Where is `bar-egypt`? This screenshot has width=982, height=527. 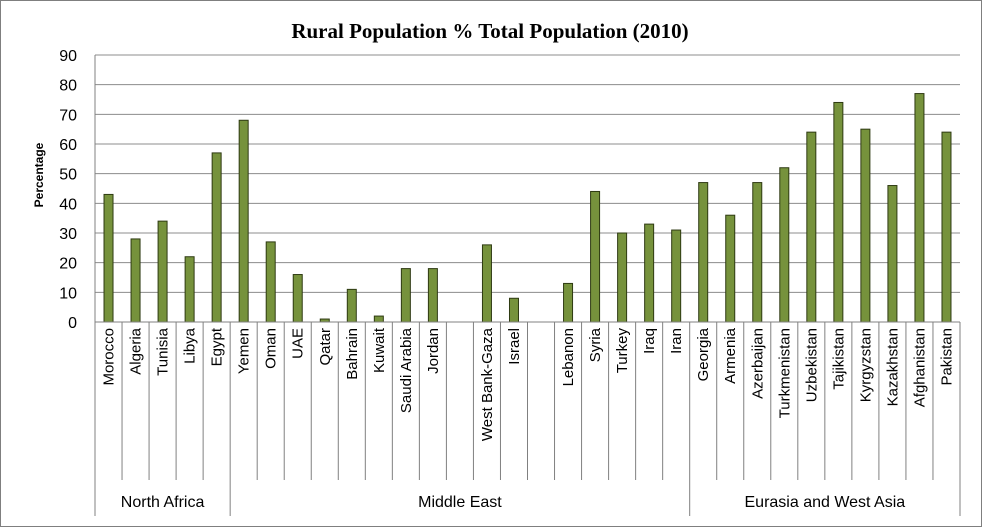
bar-egypt is located at coordinates (216, 237).